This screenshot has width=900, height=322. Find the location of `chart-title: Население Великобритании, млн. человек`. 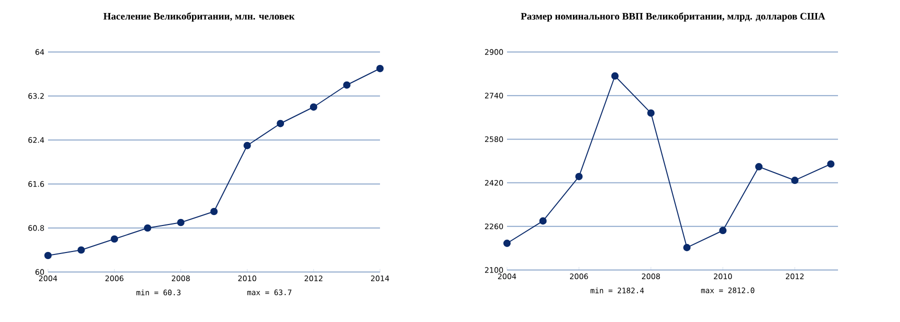

chart-title: Население Великобритании, млн. человек is located at coordinates (199, 17).